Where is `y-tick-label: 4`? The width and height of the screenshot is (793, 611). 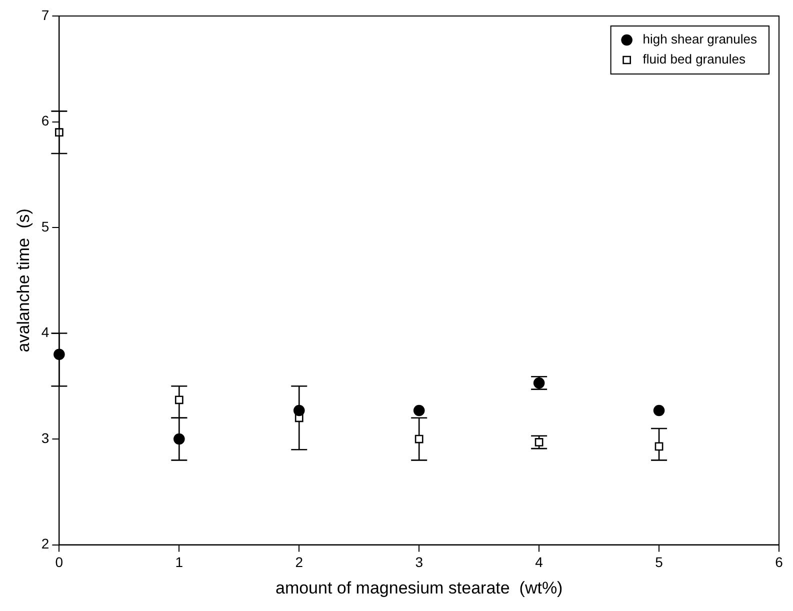
y-tick-label: 4 is located at coordinates (45, 332).